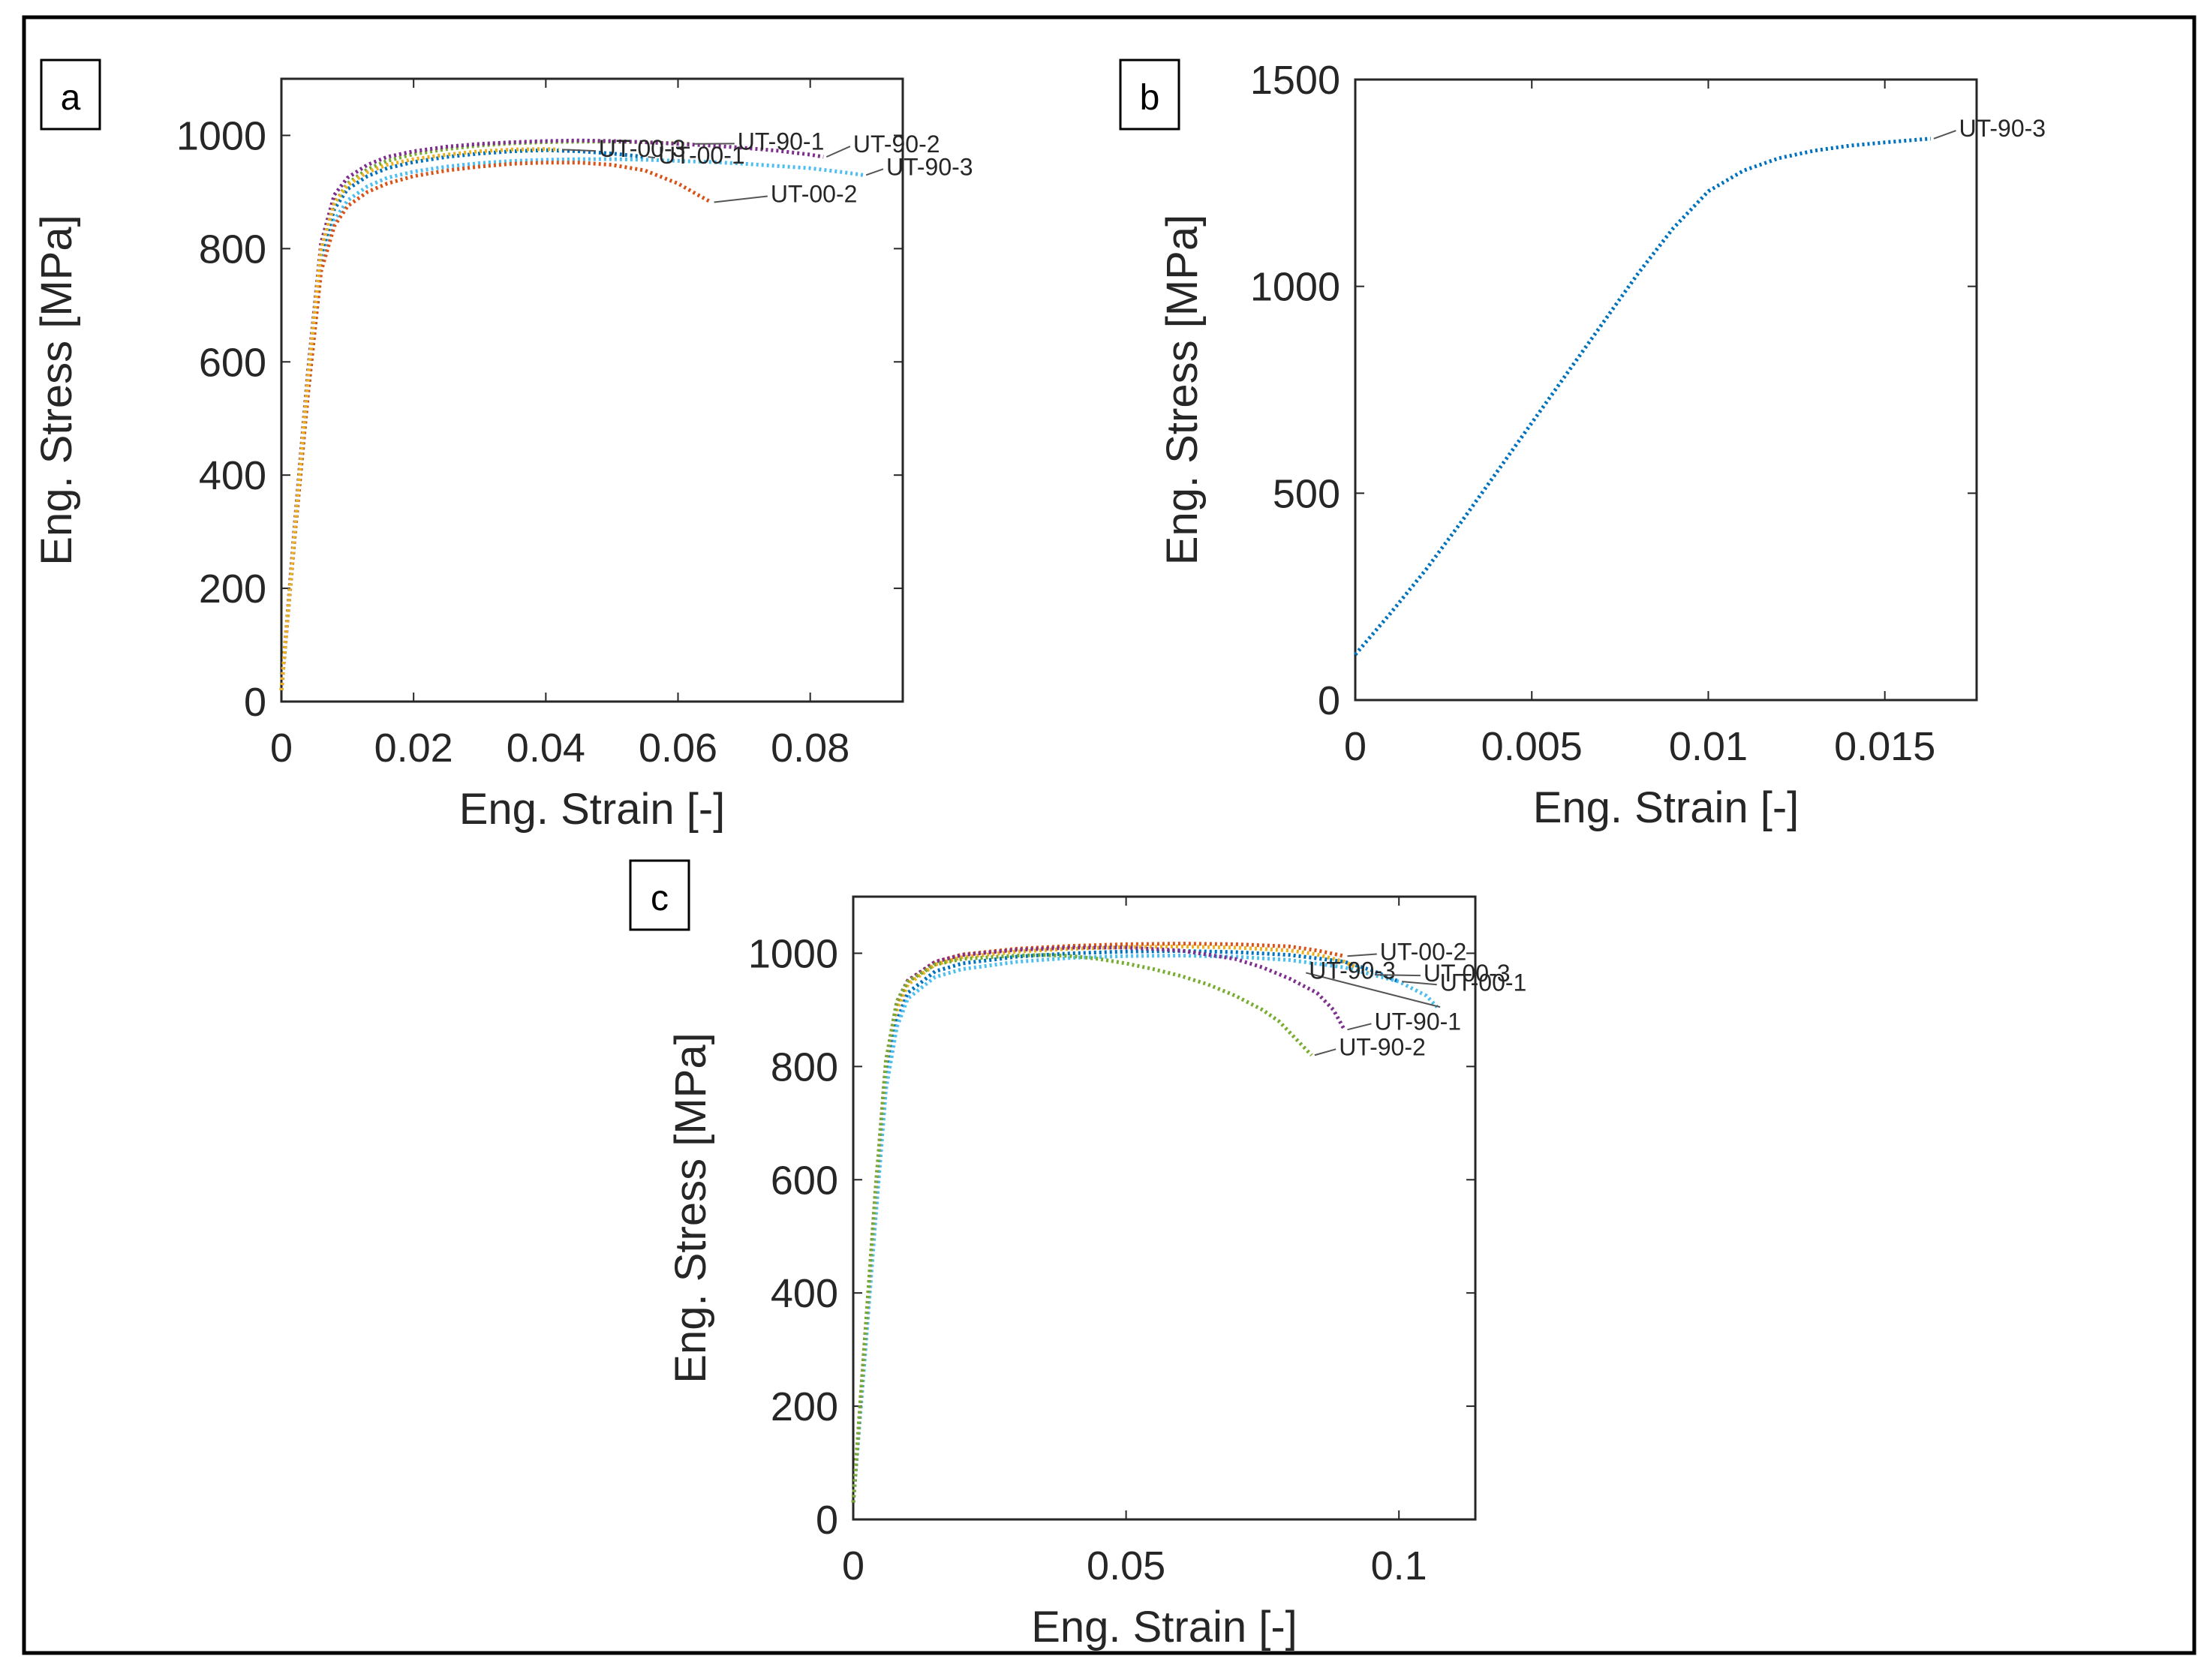 Image resolution: width=2210 pixels, height=1680 pixels. Describe the element at coordinates (874, 172) in the screenshot. I see `annotation-arrow-ut-90-3-a` at that location.